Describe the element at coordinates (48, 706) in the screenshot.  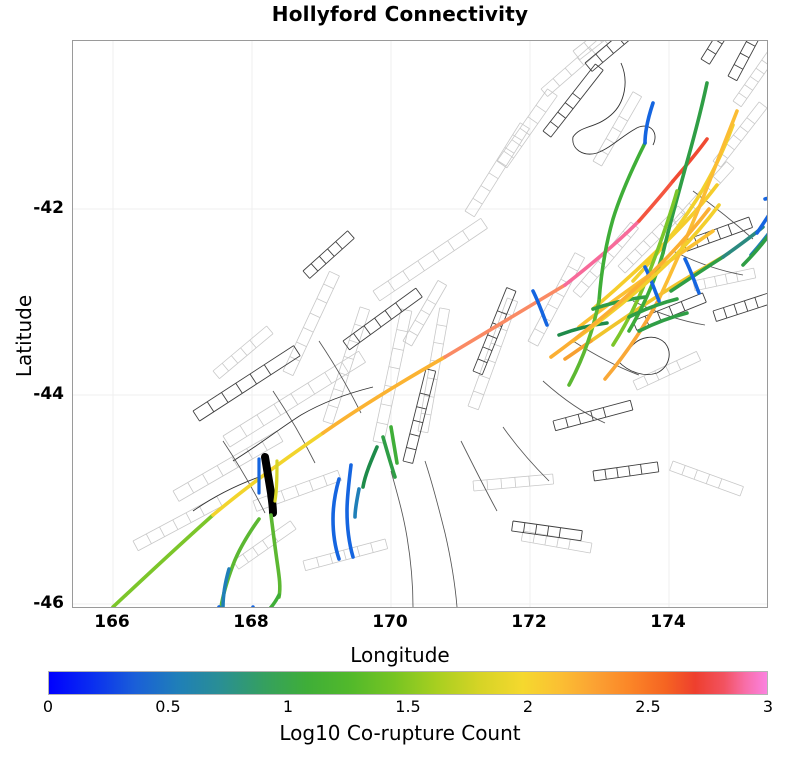
I see `colorbar-tick-0: 0` at that location.